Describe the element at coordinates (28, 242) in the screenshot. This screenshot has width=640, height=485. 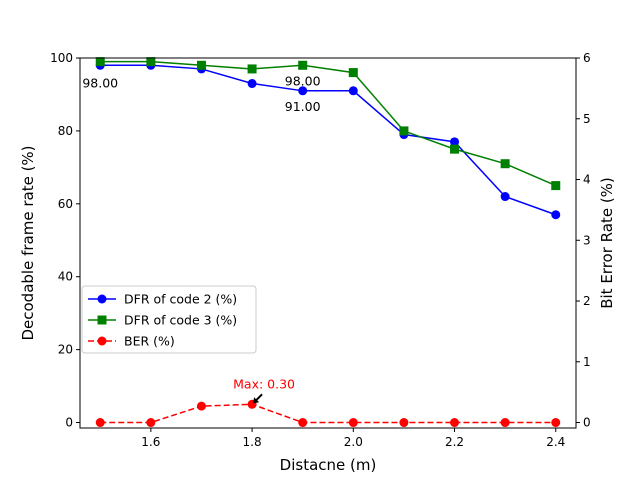
I see `y-axis-left-label: Decodable frame rate (%)` at that location.